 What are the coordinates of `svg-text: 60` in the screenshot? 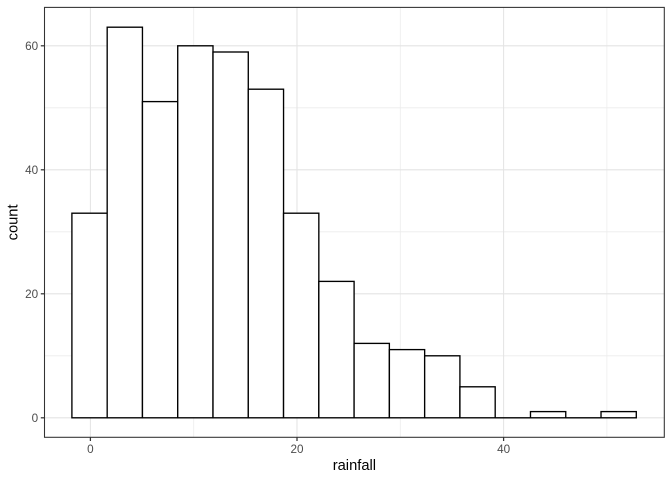 It's located at (32, 46).